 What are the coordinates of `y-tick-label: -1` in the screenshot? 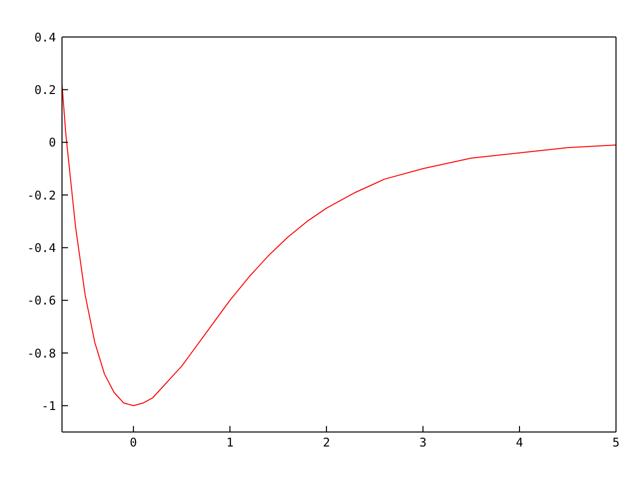 It's located at (49, 405).